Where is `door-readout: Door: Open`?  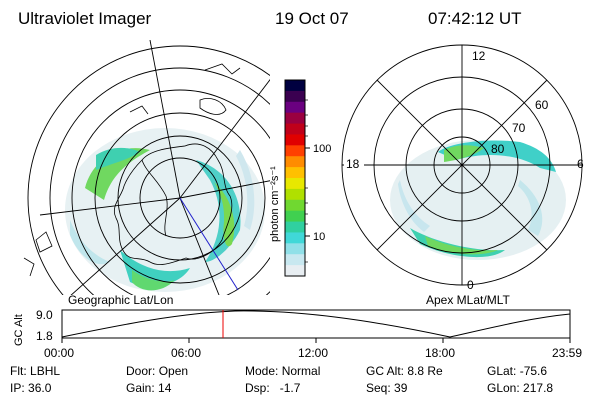
door-readout: Door: Open is located at coordinates (157, 371).